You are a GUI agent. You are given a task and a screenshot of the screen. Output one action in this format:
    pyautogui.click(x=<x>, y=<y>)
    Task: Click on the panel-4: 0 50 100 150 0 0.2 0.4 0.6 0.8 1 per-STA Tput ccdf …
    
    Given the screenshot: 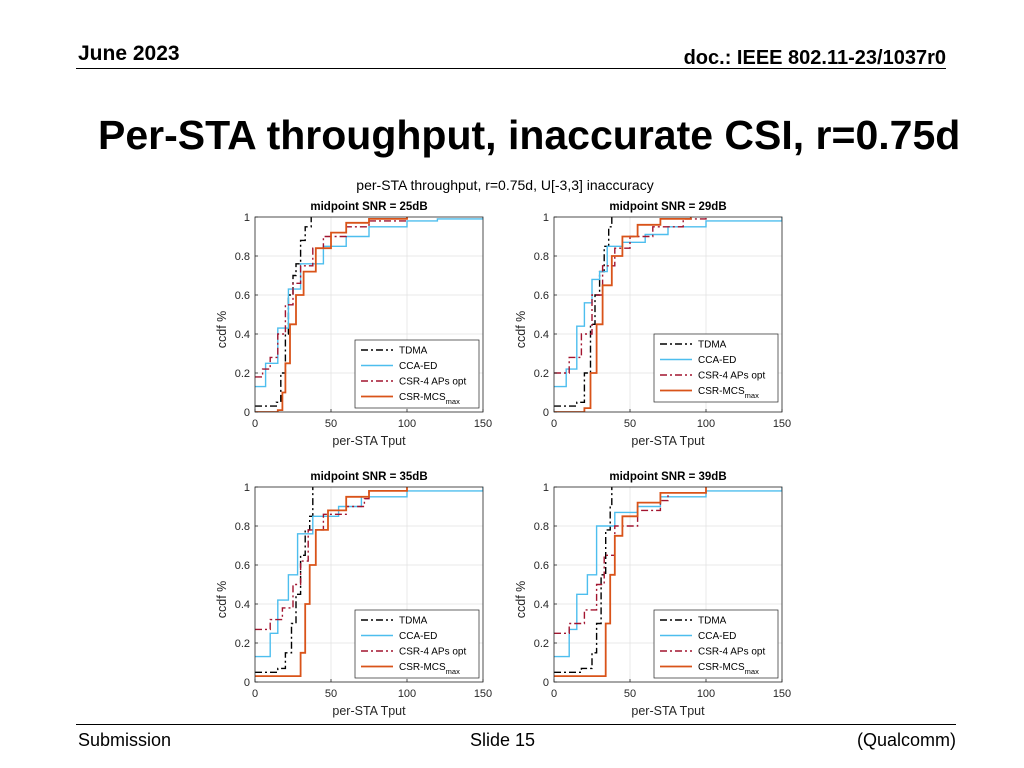 What is the action you would take?
    pyautogui.click(x=652, y=594)
    